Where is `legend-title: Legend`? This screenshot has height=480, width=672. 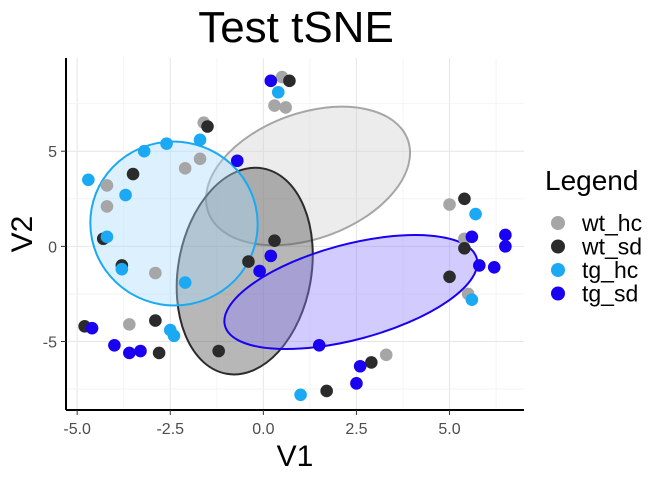 legend-title: Legend is located at coordinates (591, 180).